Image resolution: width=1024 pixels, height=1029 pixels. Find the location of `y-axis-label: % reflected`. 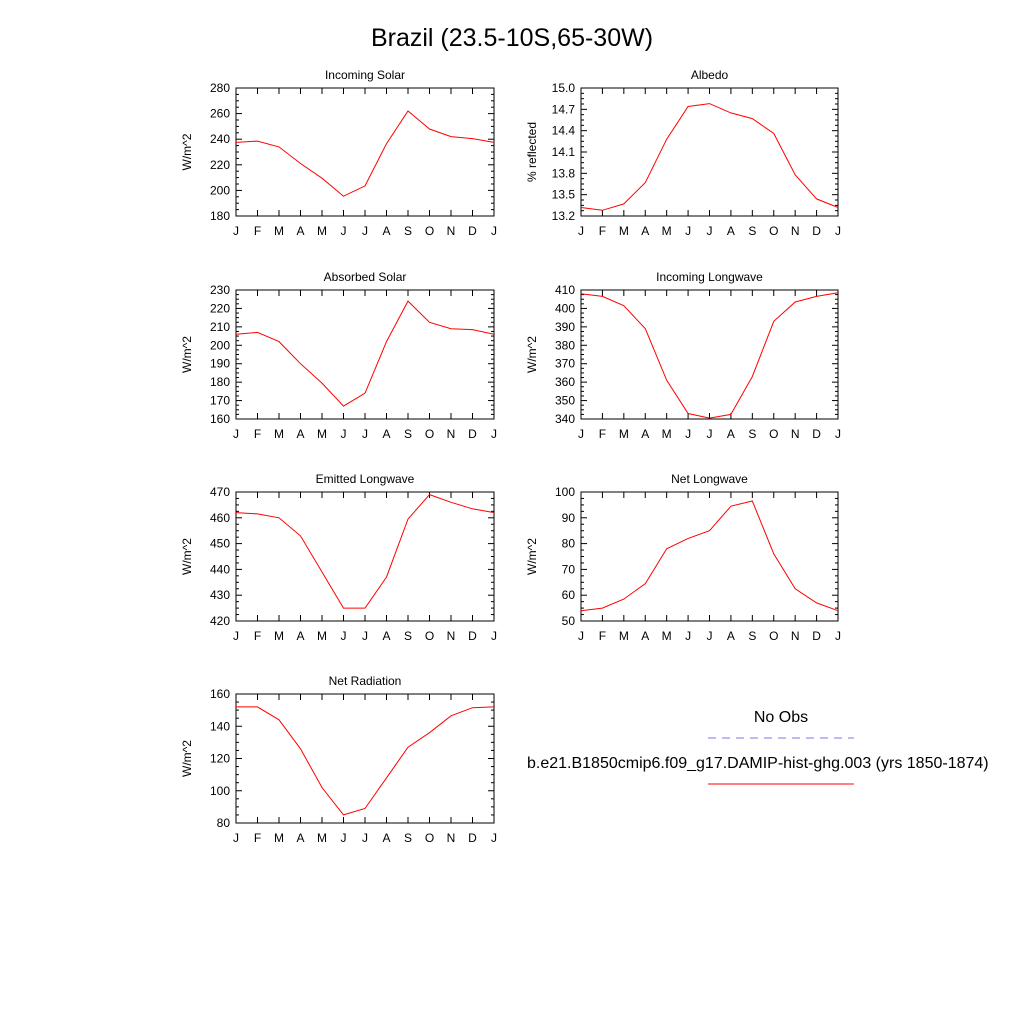

y-axis-label: % reflected is located at coordinates (532, 152).